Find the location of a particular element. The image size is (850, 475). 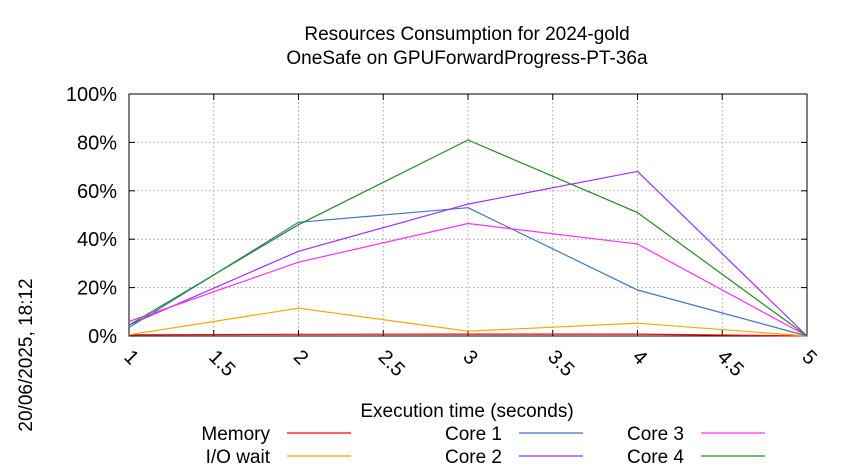

y-tick-label: 80% is located at coordinates (97, 143).